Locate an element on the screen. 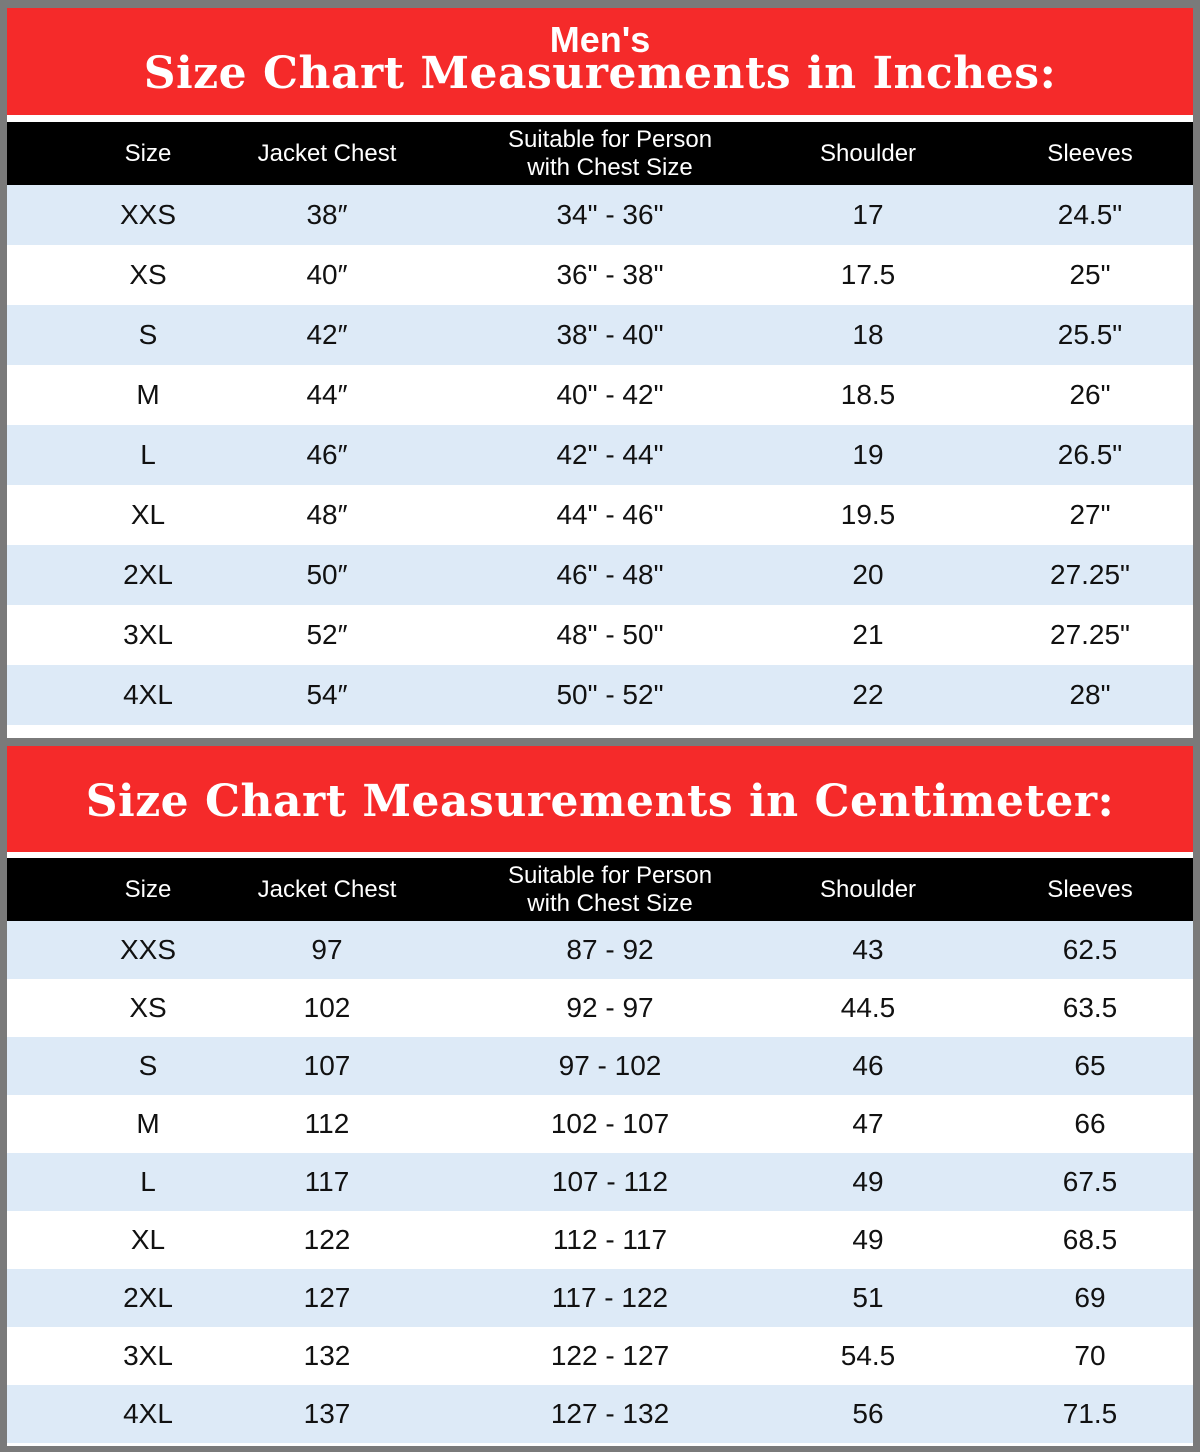 Image resolution: width=1200 pixels, height=1452 pixels. table-row: L 117 107 - 112 49 67.5 is located at coordinates (600, 1182).